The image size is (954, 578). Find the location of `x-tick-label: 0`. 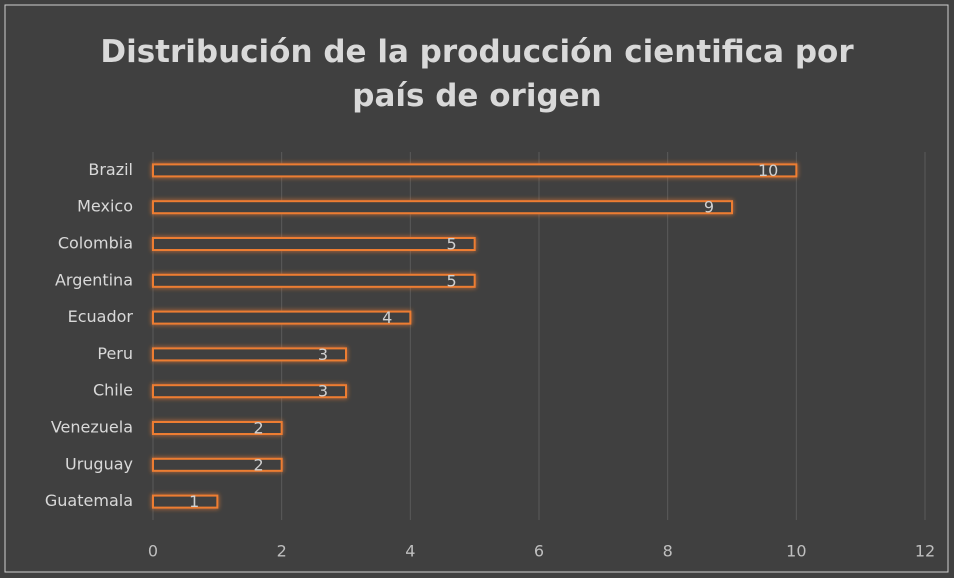

x-tick-label: 0 is located at coordinates (153, 551).